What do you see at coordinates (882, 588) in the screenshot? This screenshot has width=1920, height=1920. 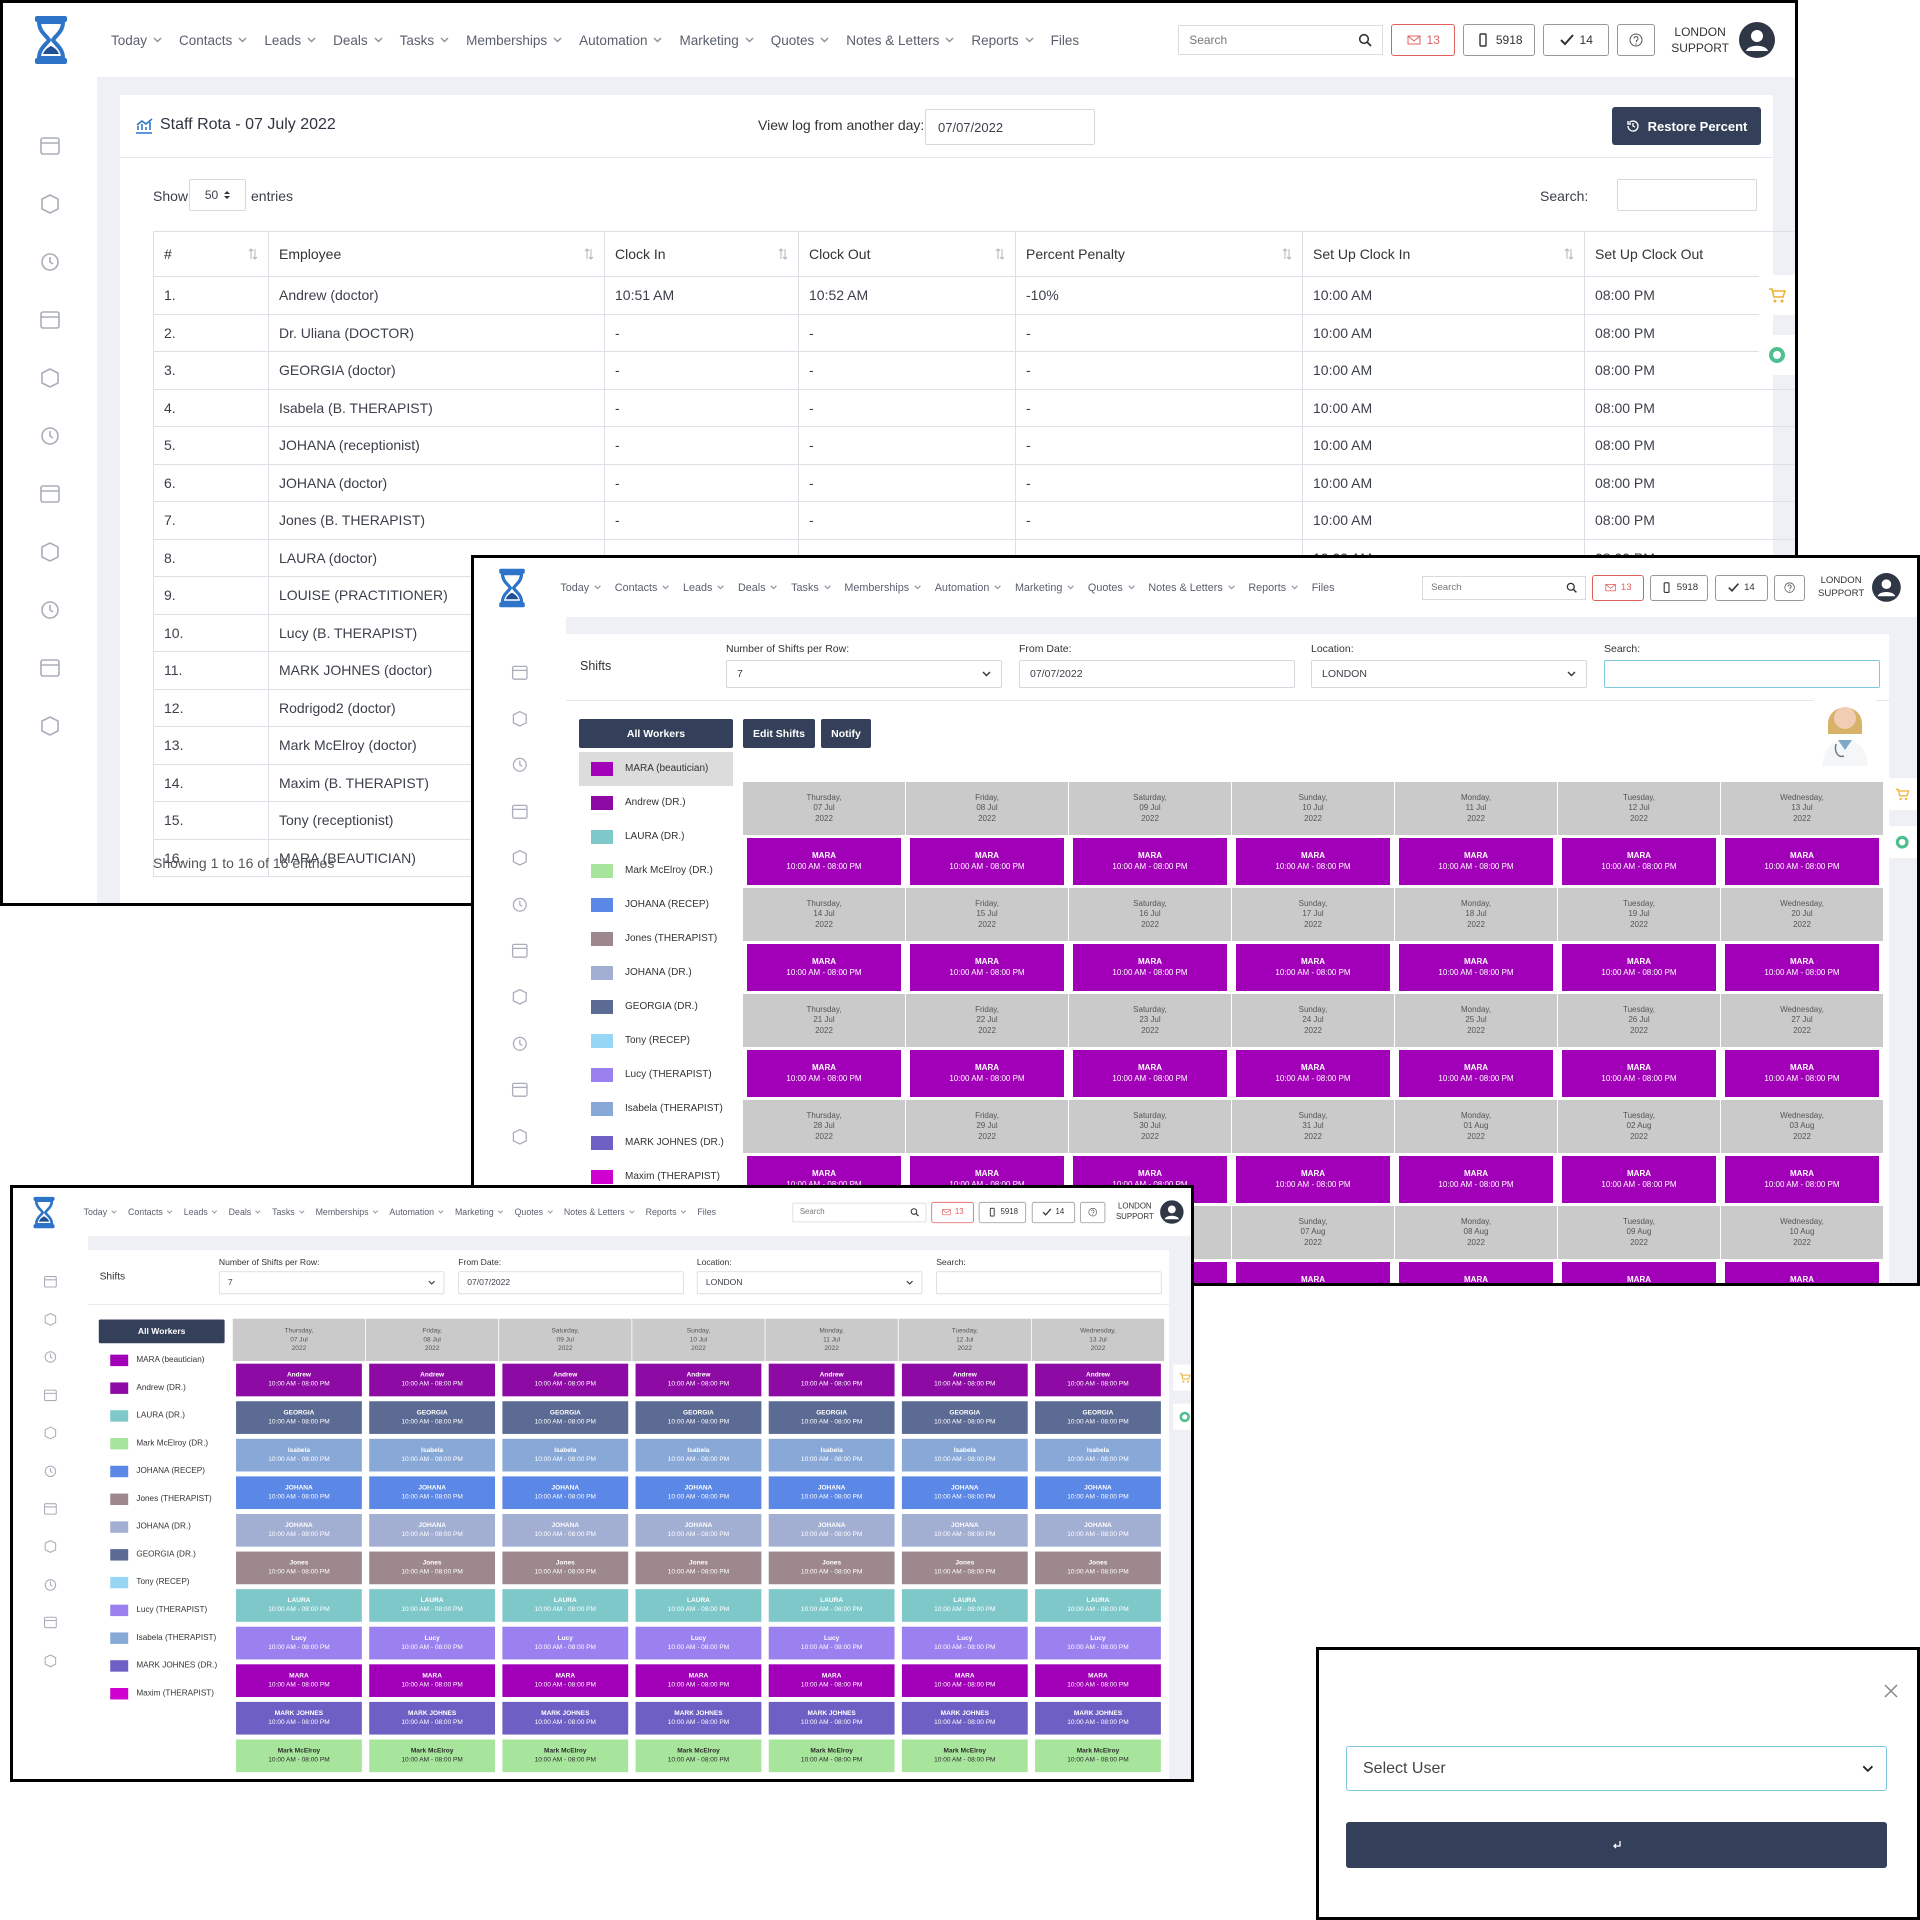 I see `nav-item: Memberships` at bounding box center [882, 588].